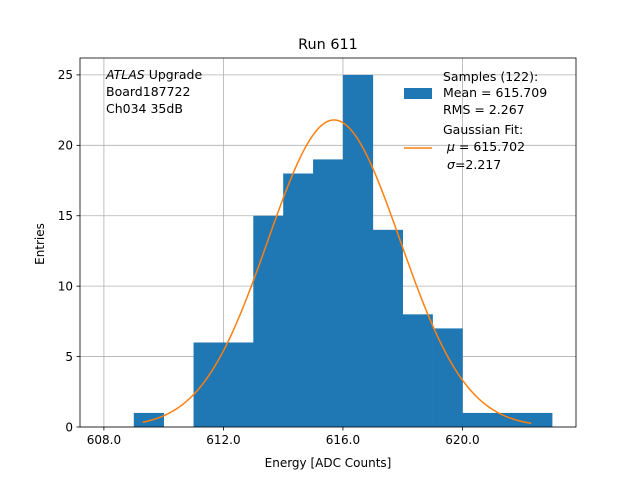 The image size is (640, 480). I want to click on annotation-line-1: ATLAS Upgrade, so click(153, 74).